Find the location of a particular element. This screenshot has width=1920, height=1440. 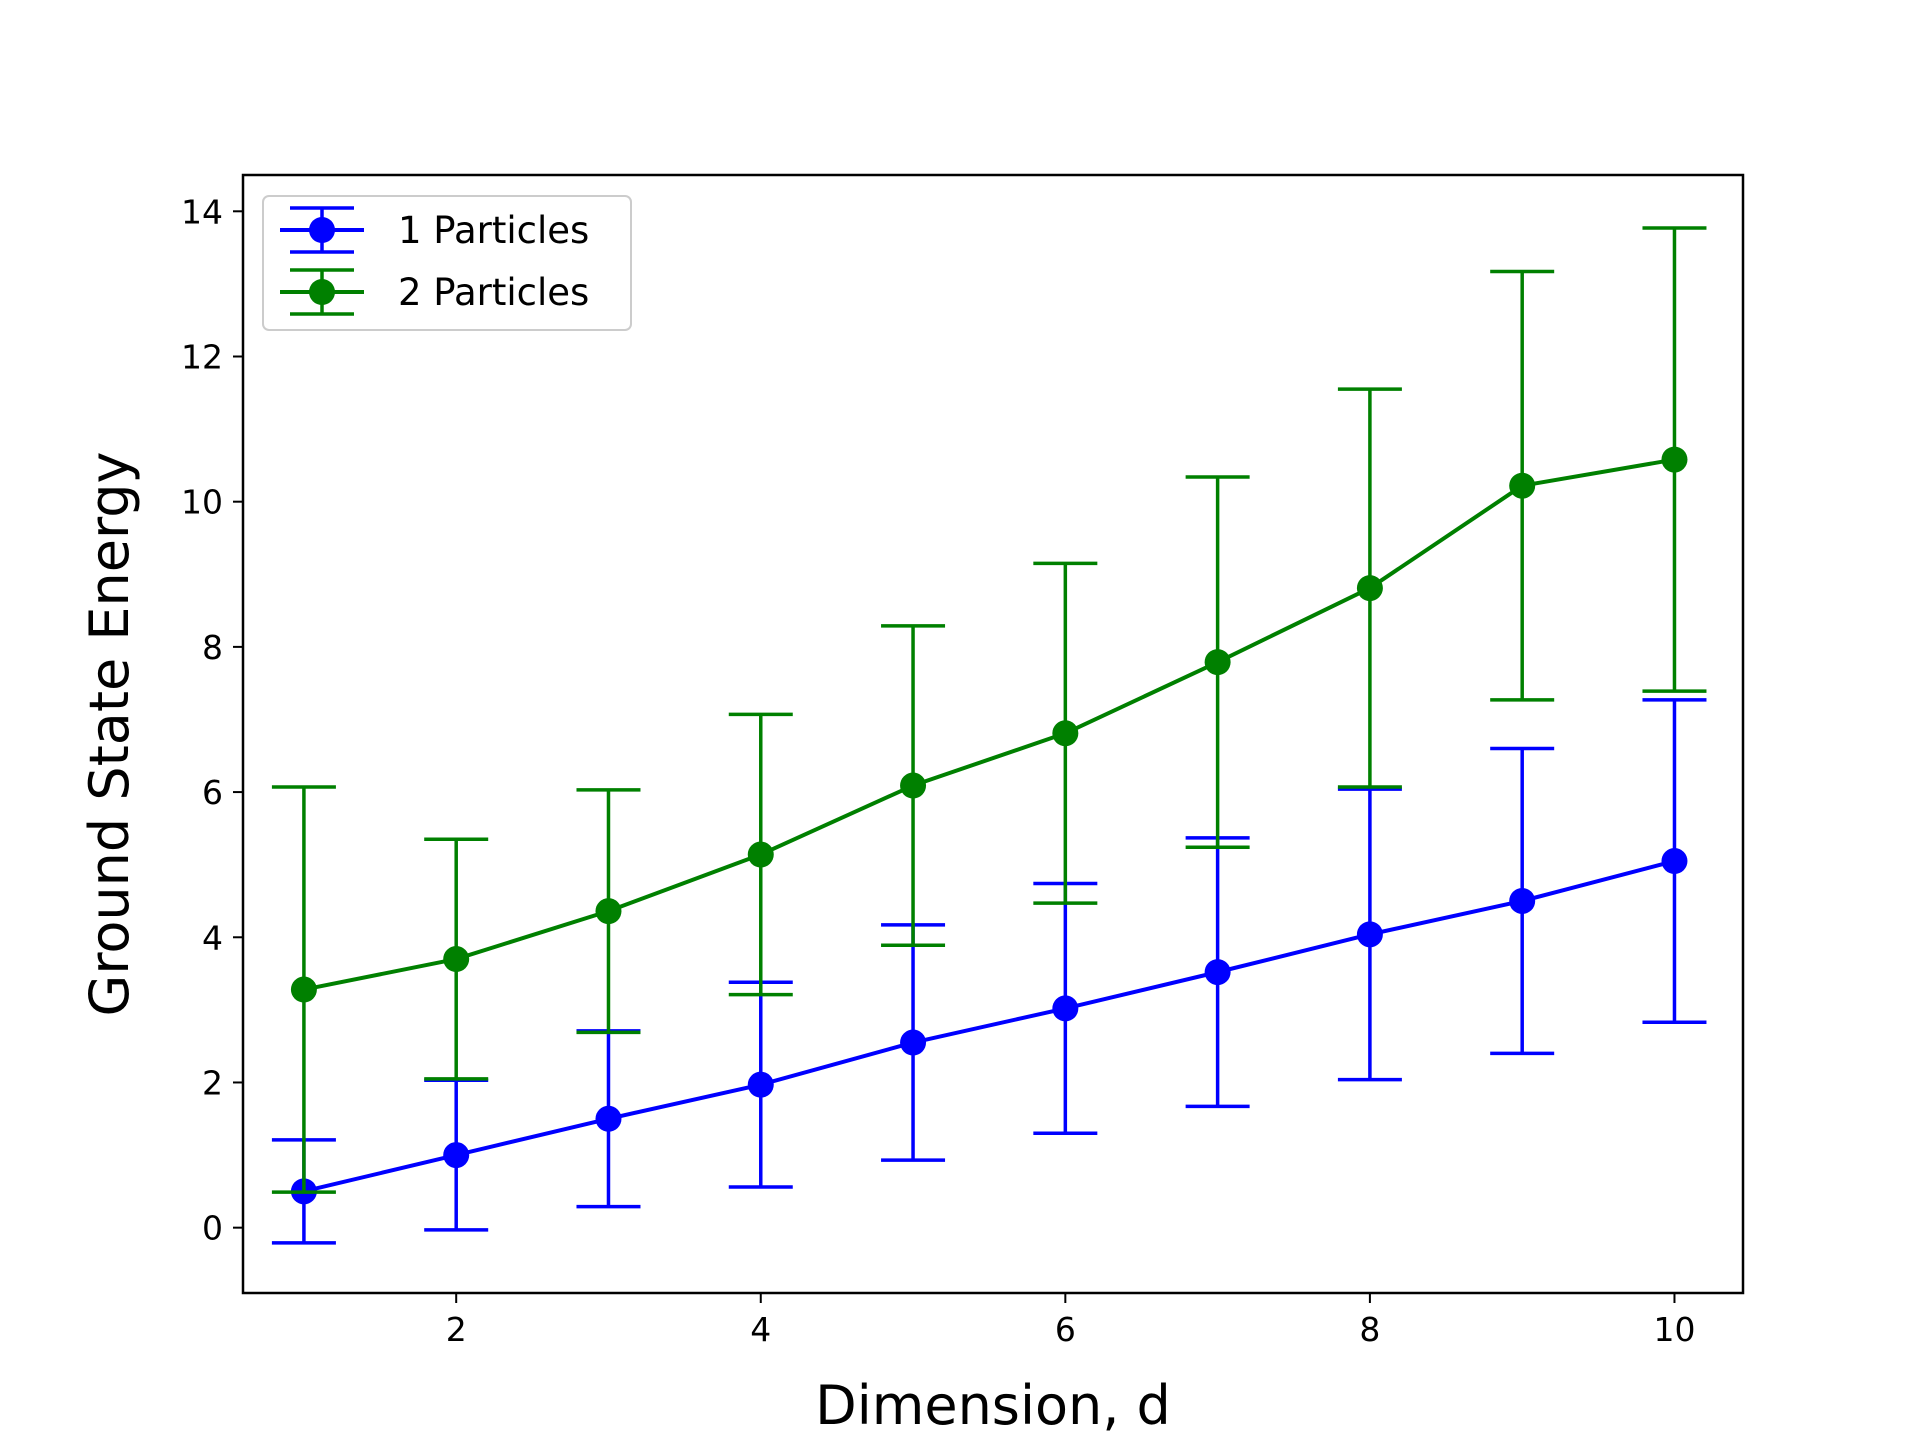

x-tick-label: 10 is located at coordinates (1674, 1329).